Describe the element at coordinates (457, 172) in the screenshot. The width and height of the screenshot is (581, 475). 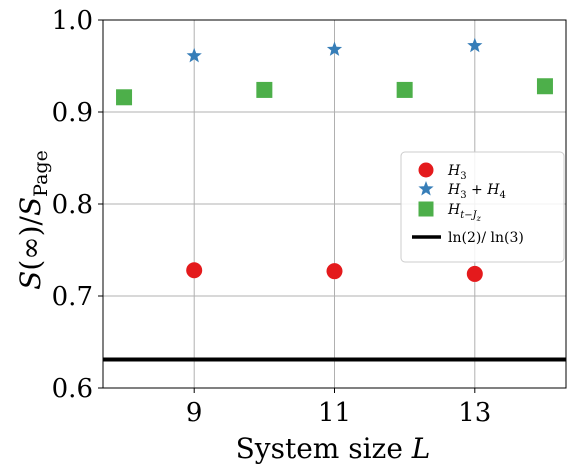
I see `legend-label-h3: H3` at that location.